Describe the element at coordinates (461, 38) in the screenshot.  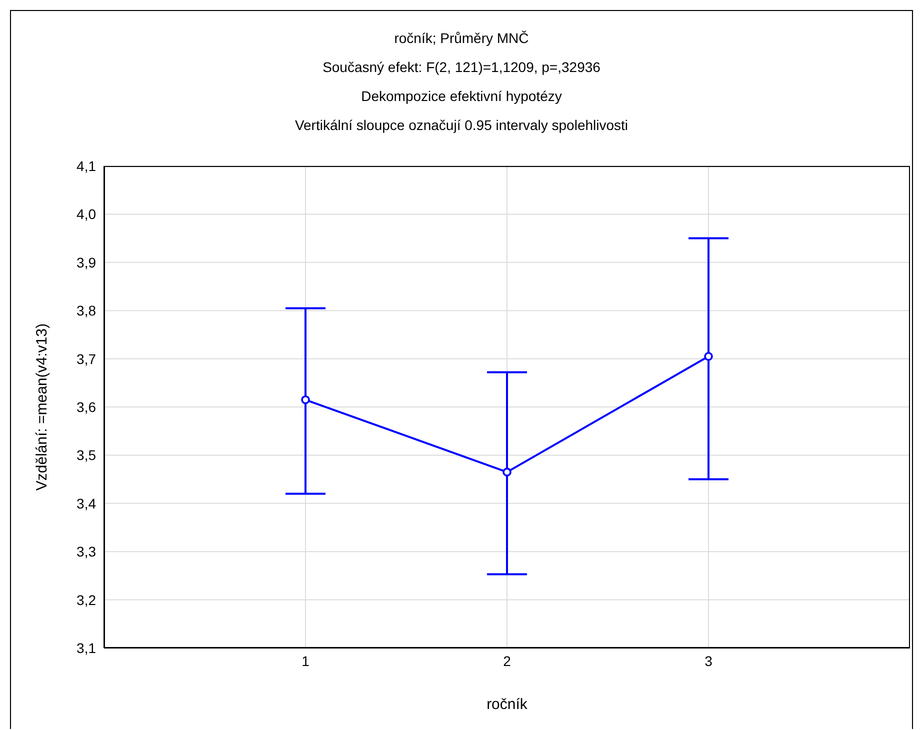
I see `chart-title: ročník; Průměry MNČ` at that location.